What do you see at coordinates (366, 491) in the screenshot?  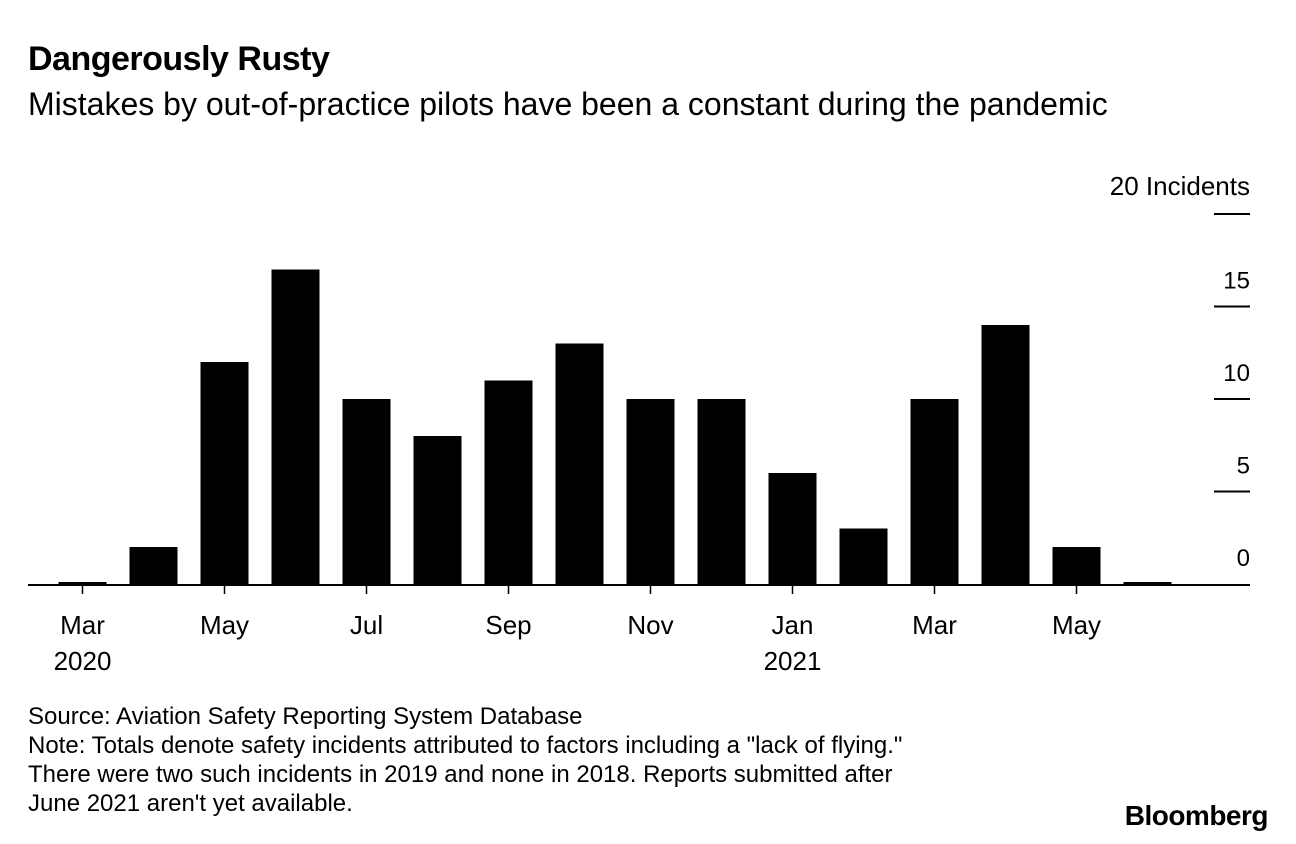 I see `bar-jul-2020` at bounding box center [366, 491].